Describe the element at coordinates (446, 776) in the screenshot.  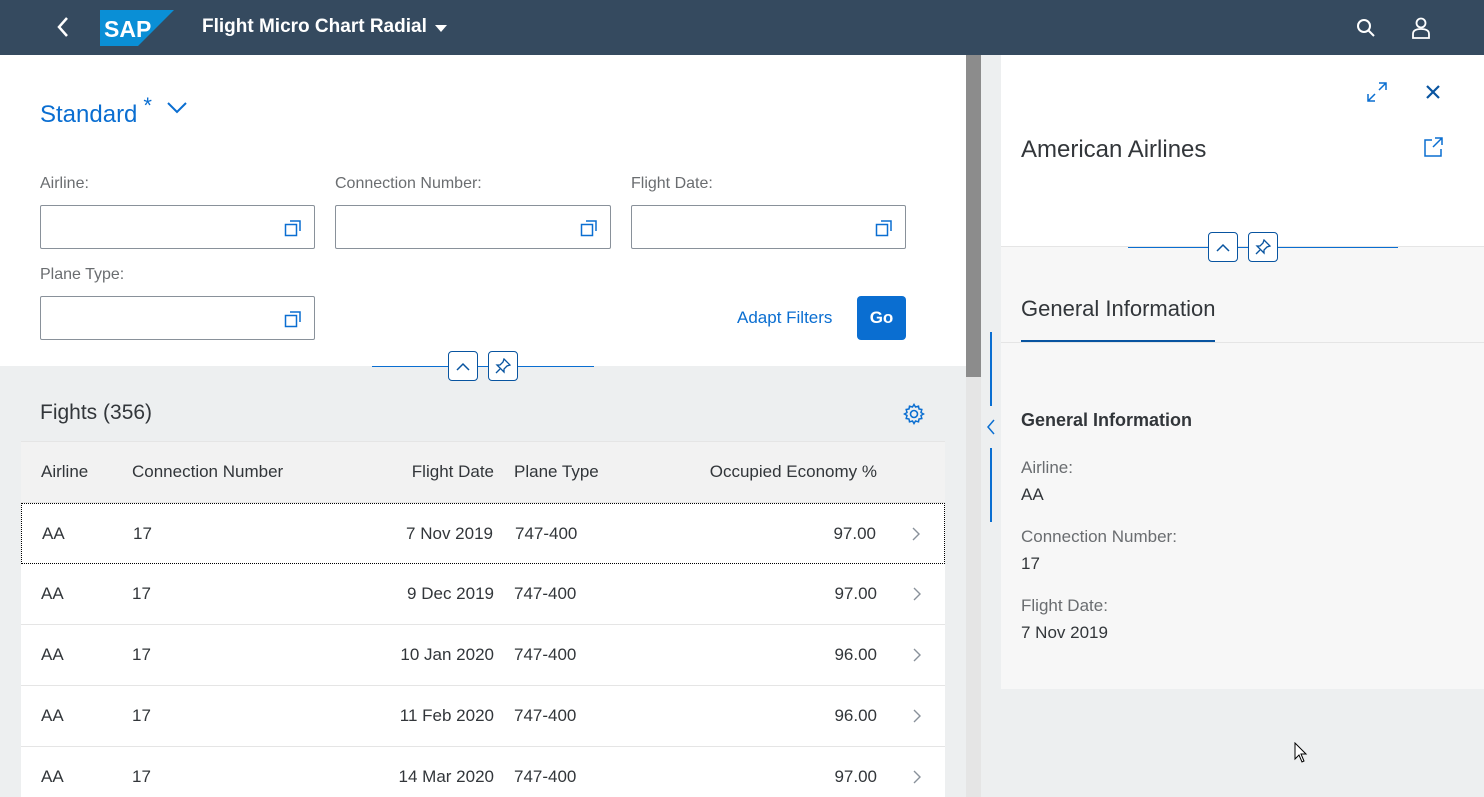
I see `cell-flight-date: 14 Mar 2020` at that location.